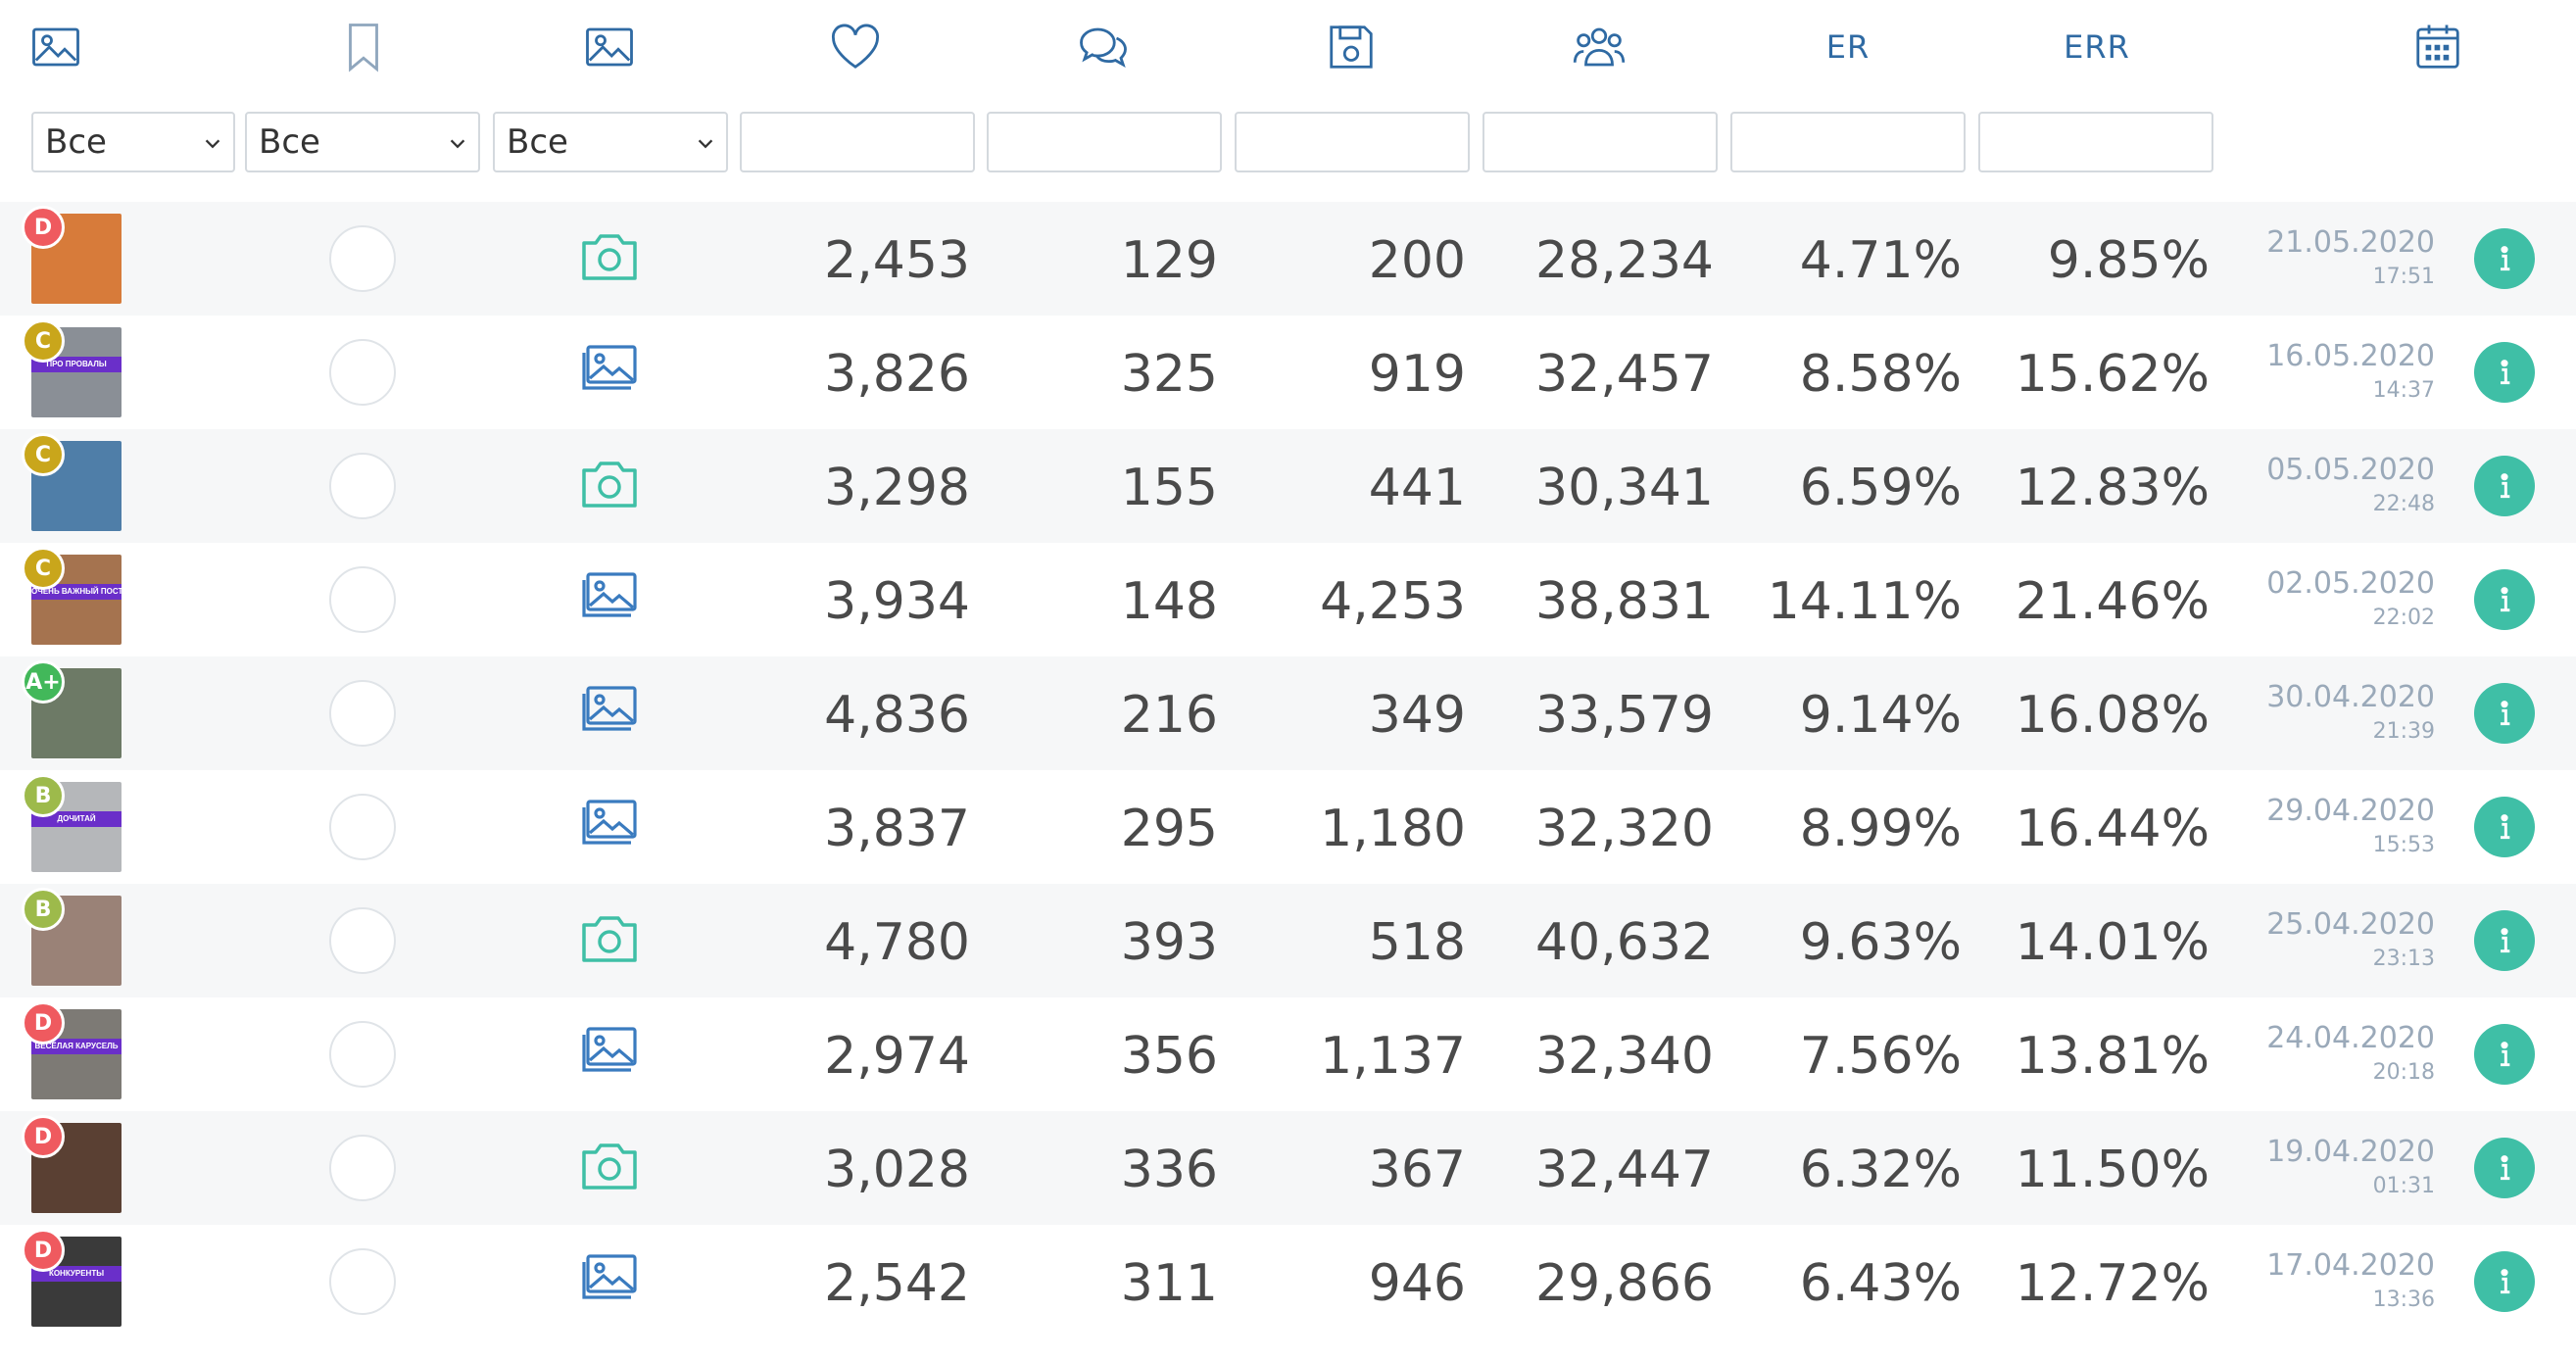  Describe the element at coordinates (1848, 47) in the screenshot. I see `er-header: ER` at that location.